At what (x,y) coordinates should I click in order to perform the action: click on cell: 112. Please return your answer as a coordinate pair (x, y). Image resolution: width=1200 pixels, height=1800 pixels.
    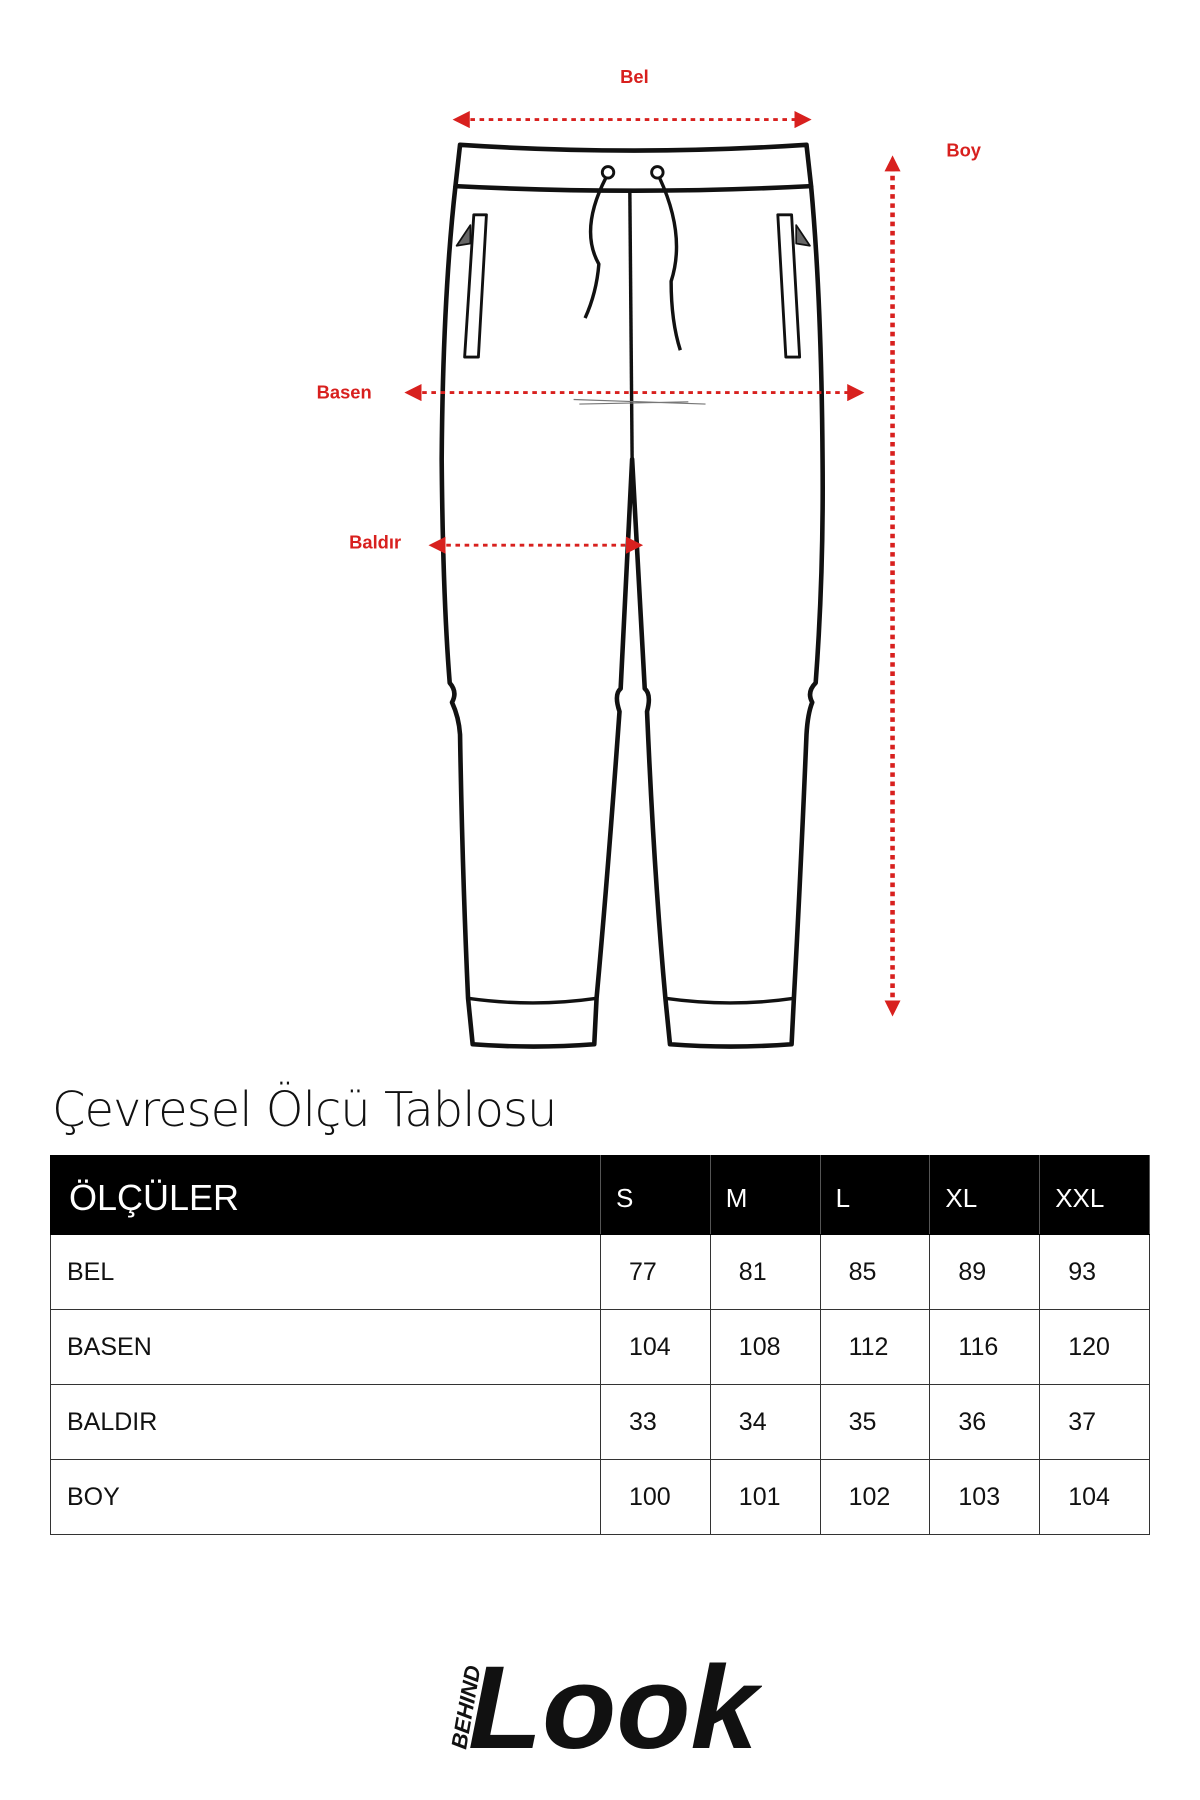
    Looking at the image, I should click on (875, 1347).